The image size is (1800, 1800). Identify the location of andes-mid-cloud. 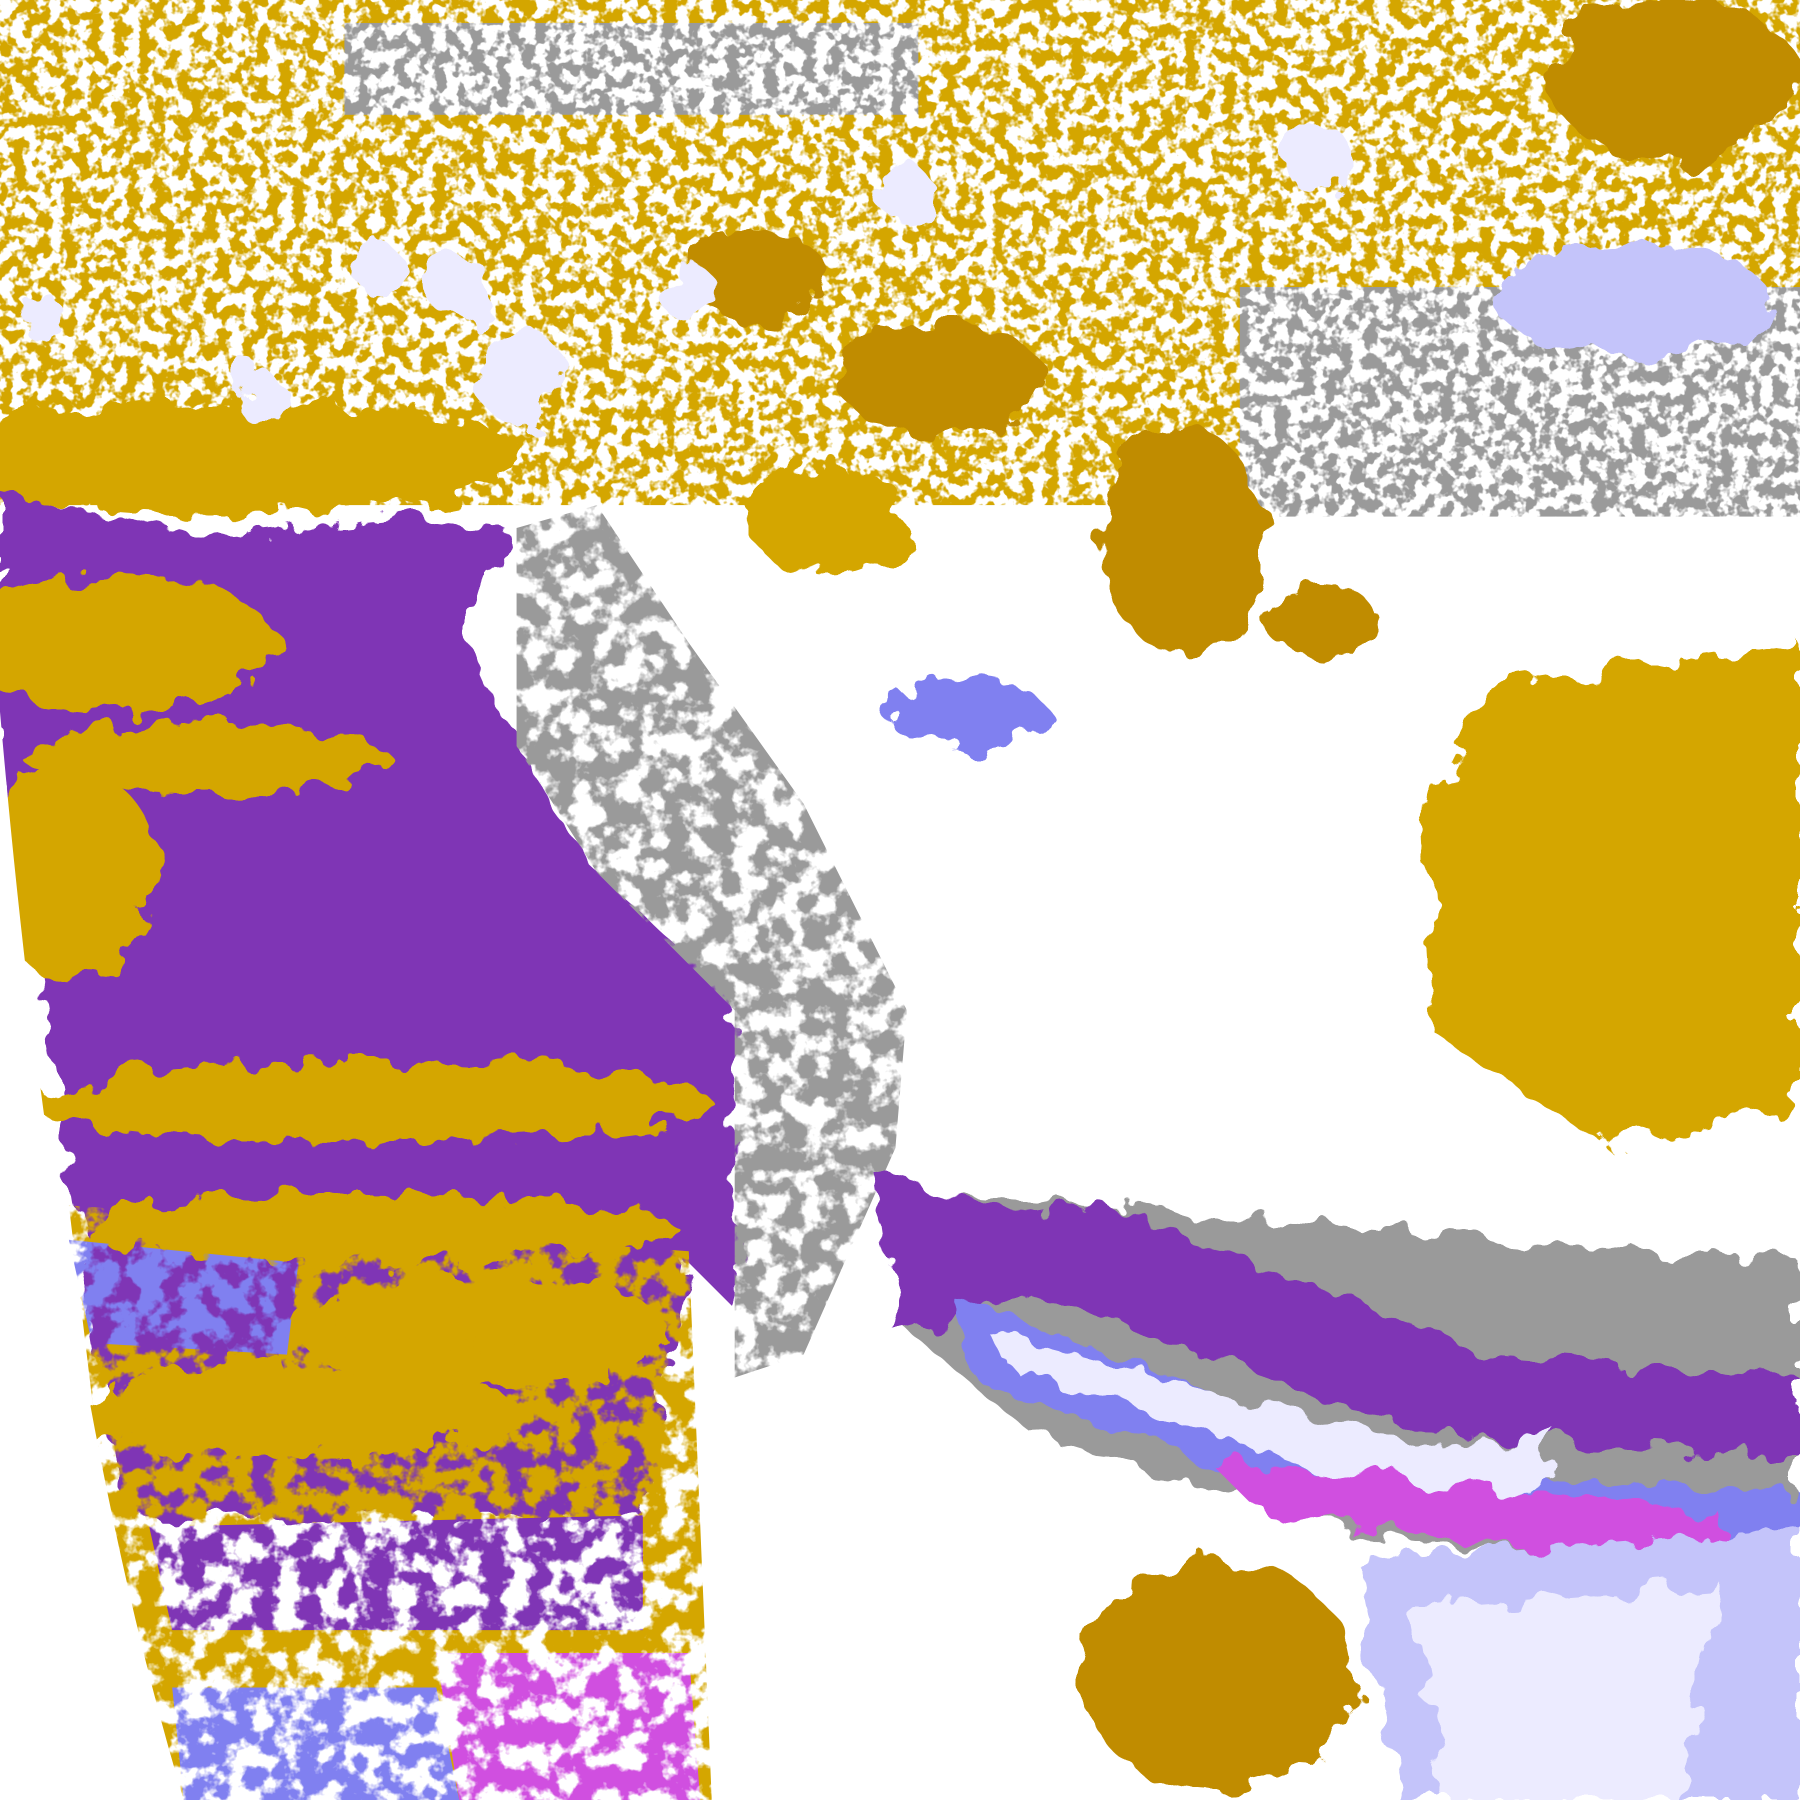
(711, 941).